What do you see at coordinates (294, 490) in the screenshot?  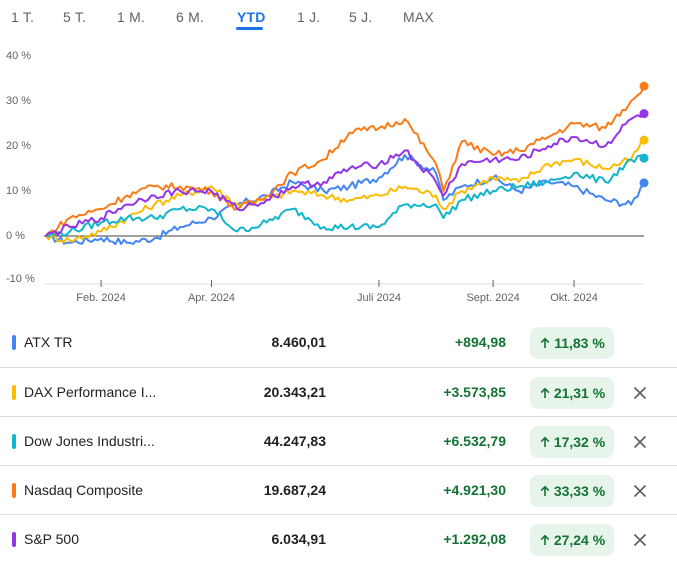 I see `index-price: 19.687,24` at bounding box center [294, 490].